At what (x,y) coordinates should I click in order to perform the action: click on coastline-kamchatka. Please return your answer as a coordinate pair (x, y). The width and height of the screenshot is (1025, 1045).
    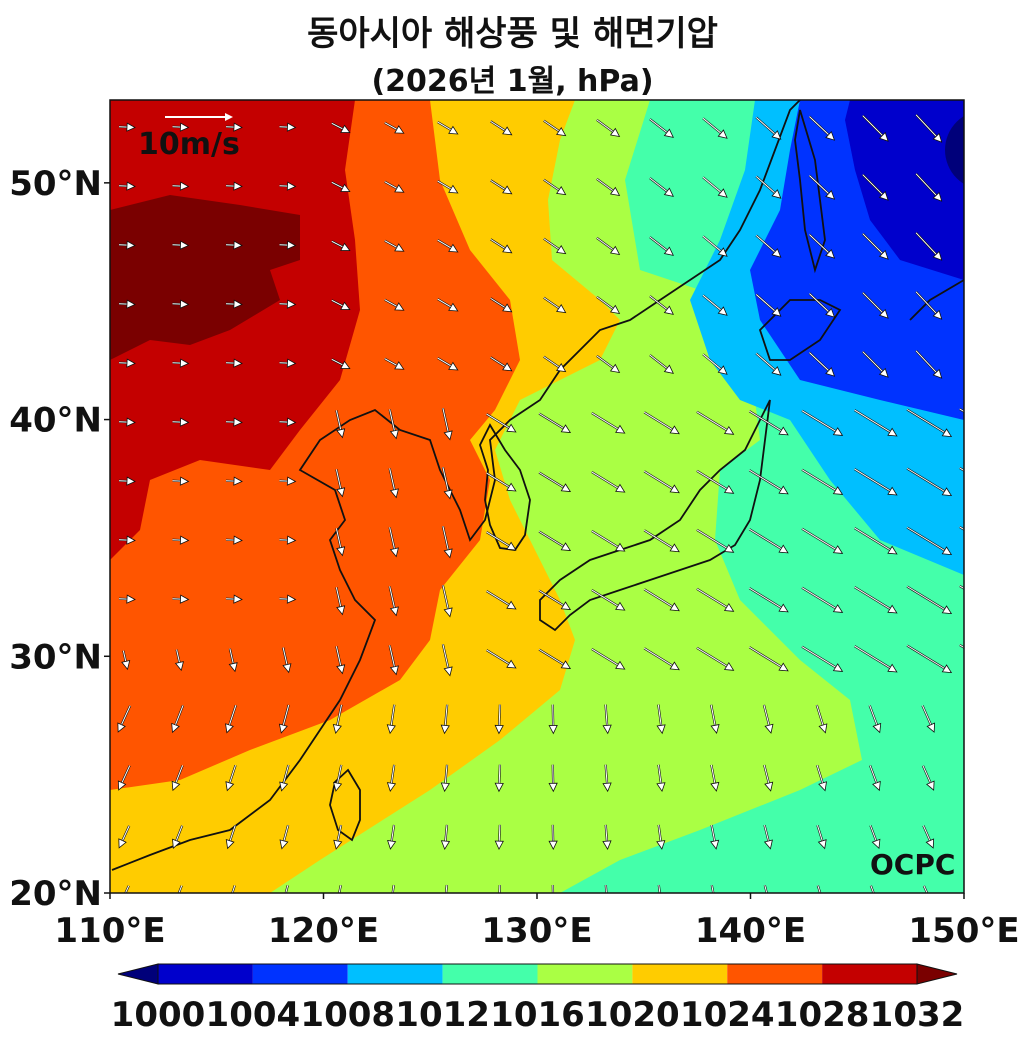
    Looking at the image, I should click on (936, 300).